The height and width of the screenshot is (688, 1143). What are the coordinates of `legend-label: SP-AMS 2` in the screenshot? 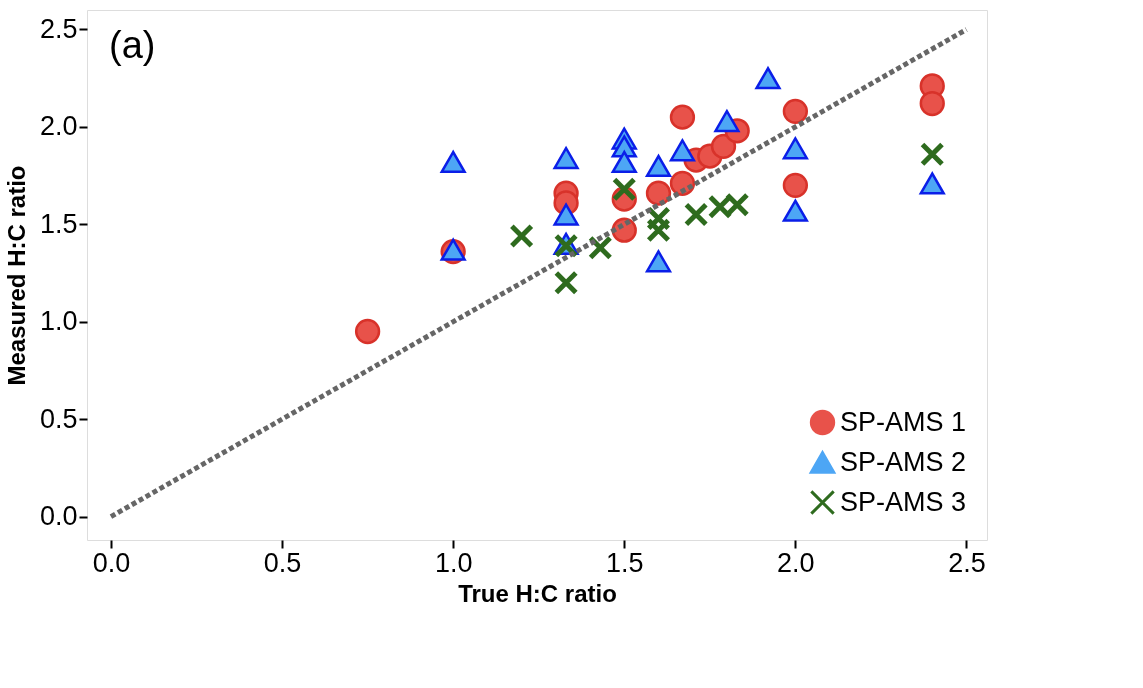 It's located at (903, 461).